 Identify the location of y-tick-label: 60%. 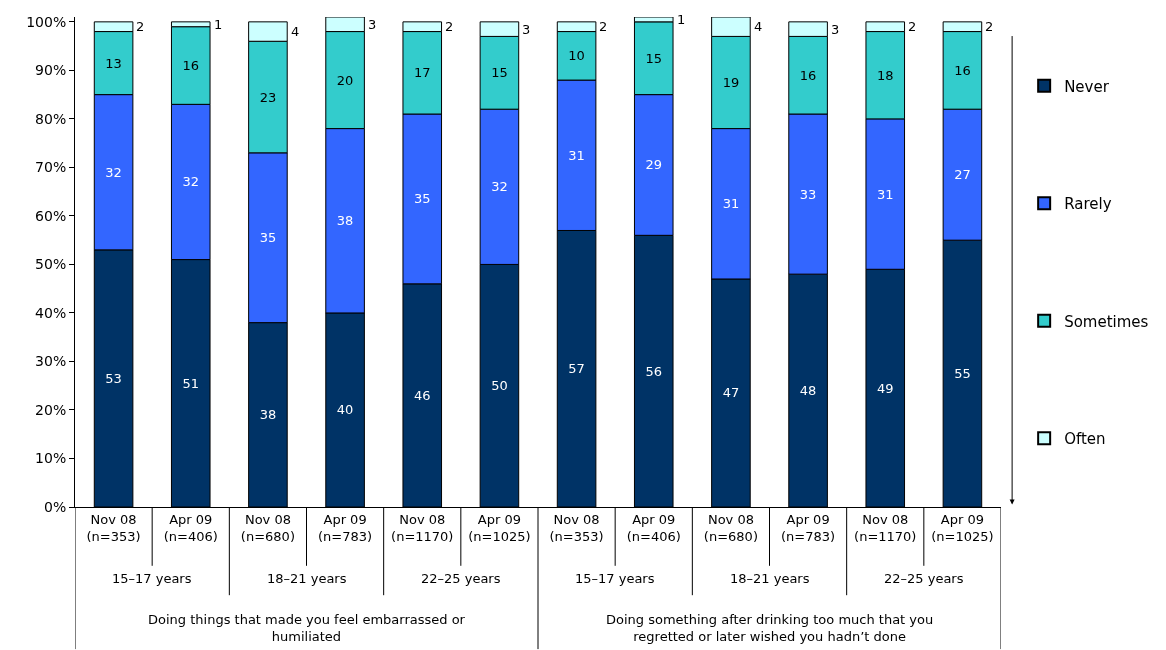
(51, 215).